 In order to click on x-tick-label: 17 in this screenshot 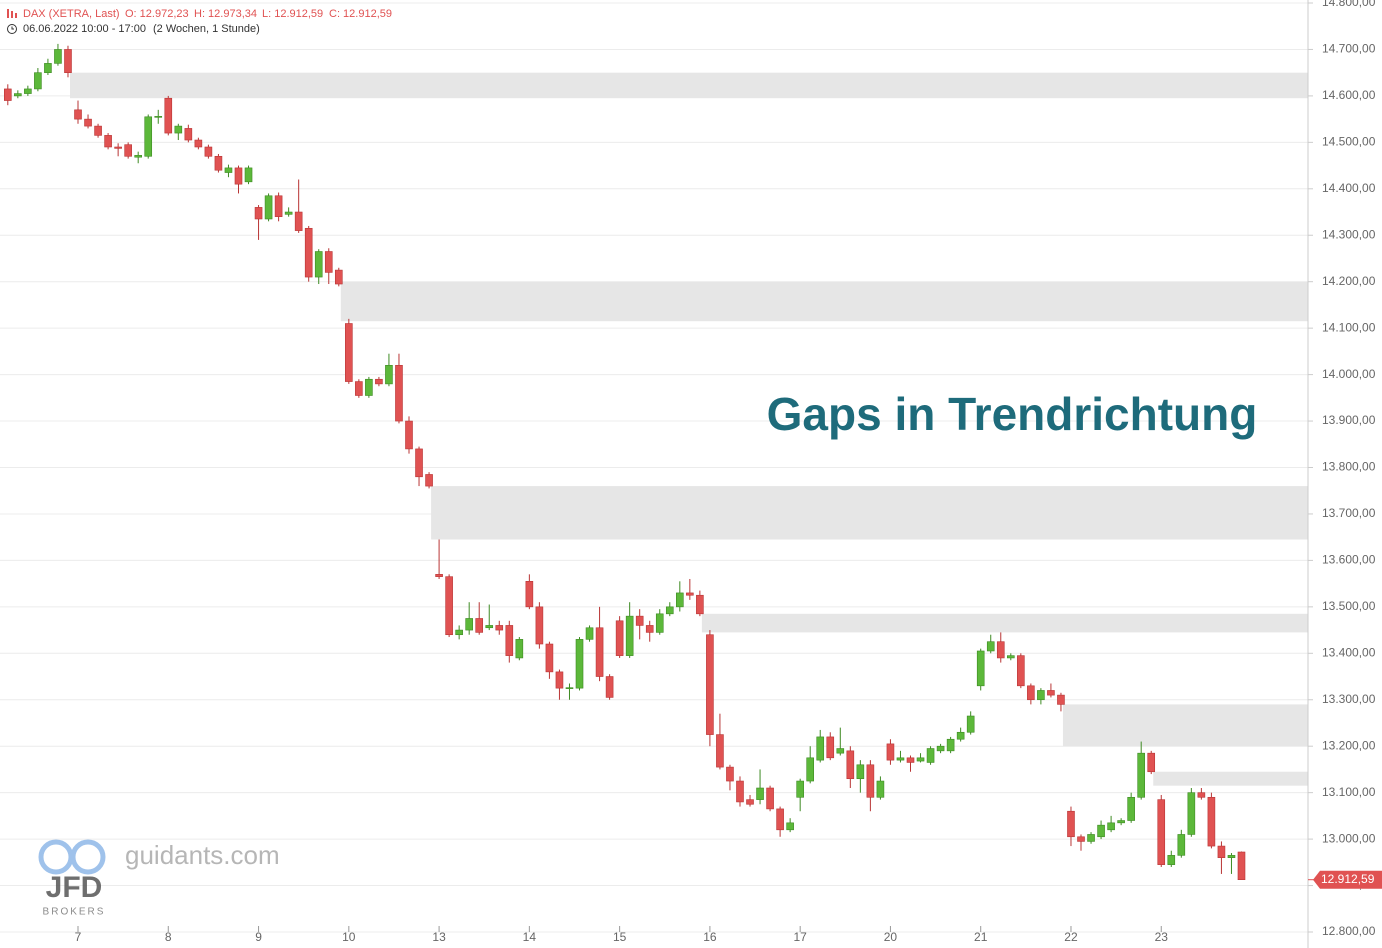, I will do `click(800, 937)`.